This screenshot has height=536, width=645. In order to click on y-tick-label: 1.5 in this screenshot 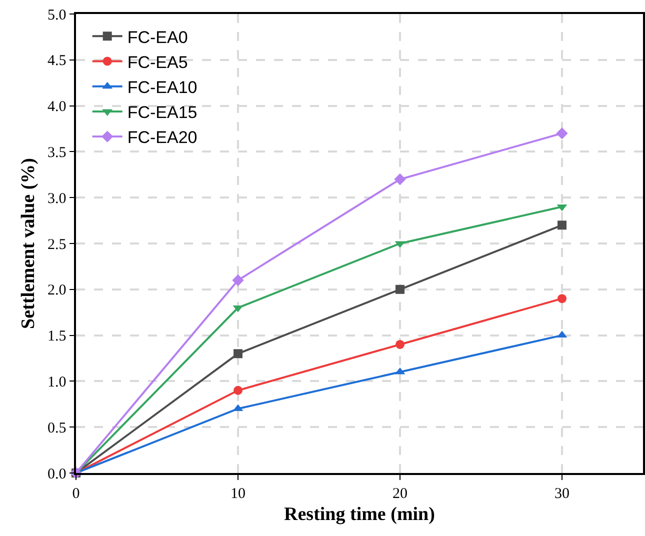, I will do `click(57, 336)`.